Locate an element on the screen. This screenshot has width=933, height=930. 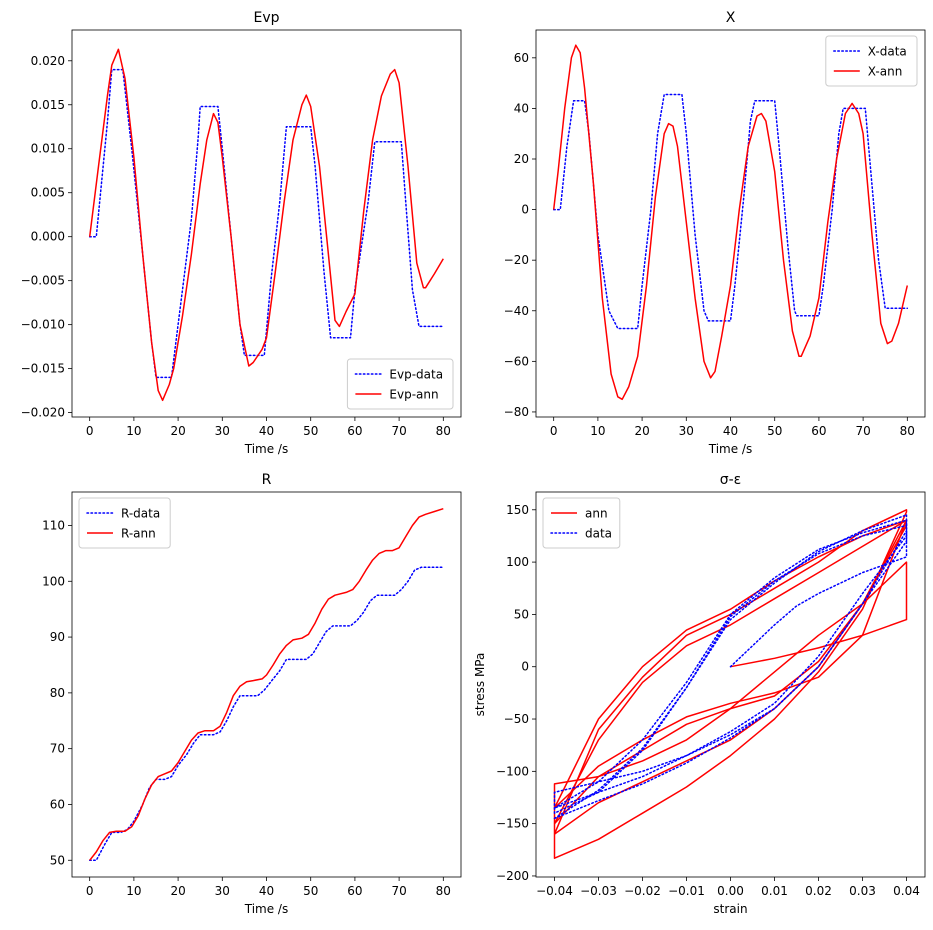
series-line-R-data is located at coordinates (266, 714).